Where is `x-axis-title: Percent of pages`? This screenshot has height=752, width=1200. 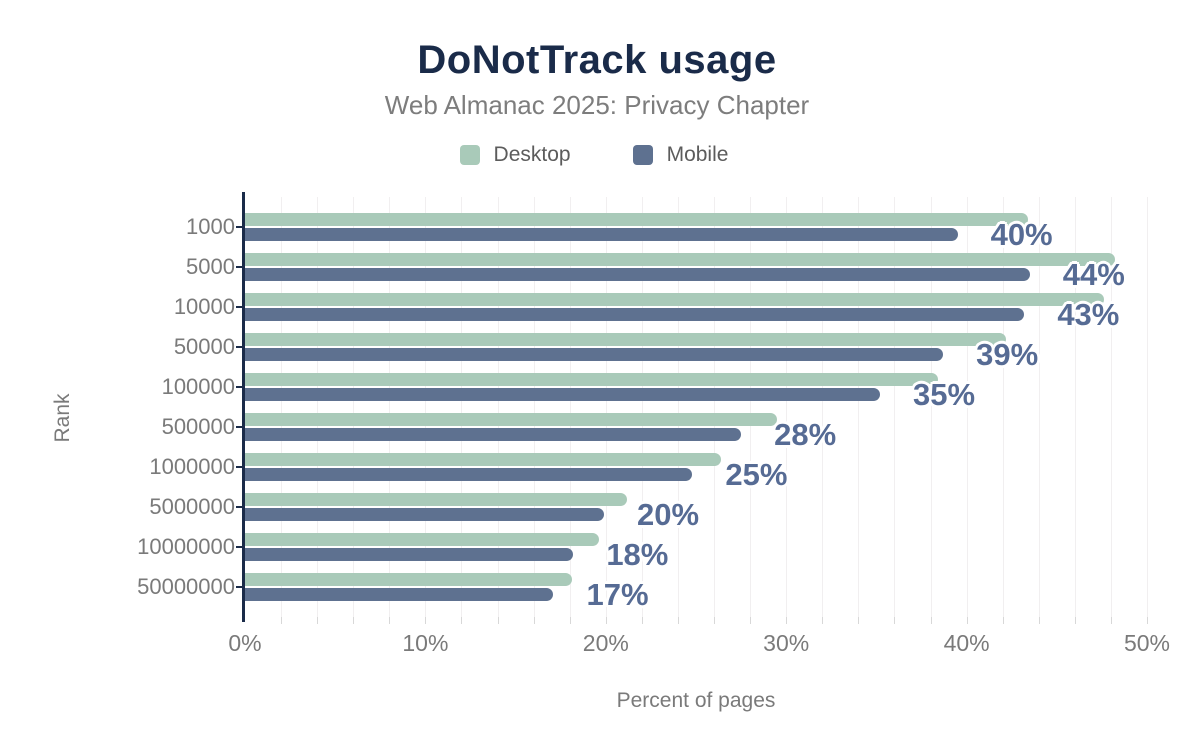 x-axis-title: Percent of pages is located at coordinates (696, 700).